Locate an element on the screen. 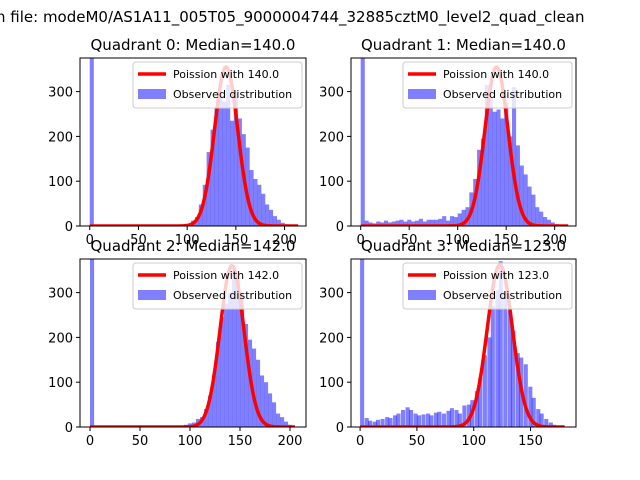 Image resolution: width=640 pixels, height=480 pixels. subplot-title: Quadrant 2: Median=142.0 is located at coordinates (193, 246).